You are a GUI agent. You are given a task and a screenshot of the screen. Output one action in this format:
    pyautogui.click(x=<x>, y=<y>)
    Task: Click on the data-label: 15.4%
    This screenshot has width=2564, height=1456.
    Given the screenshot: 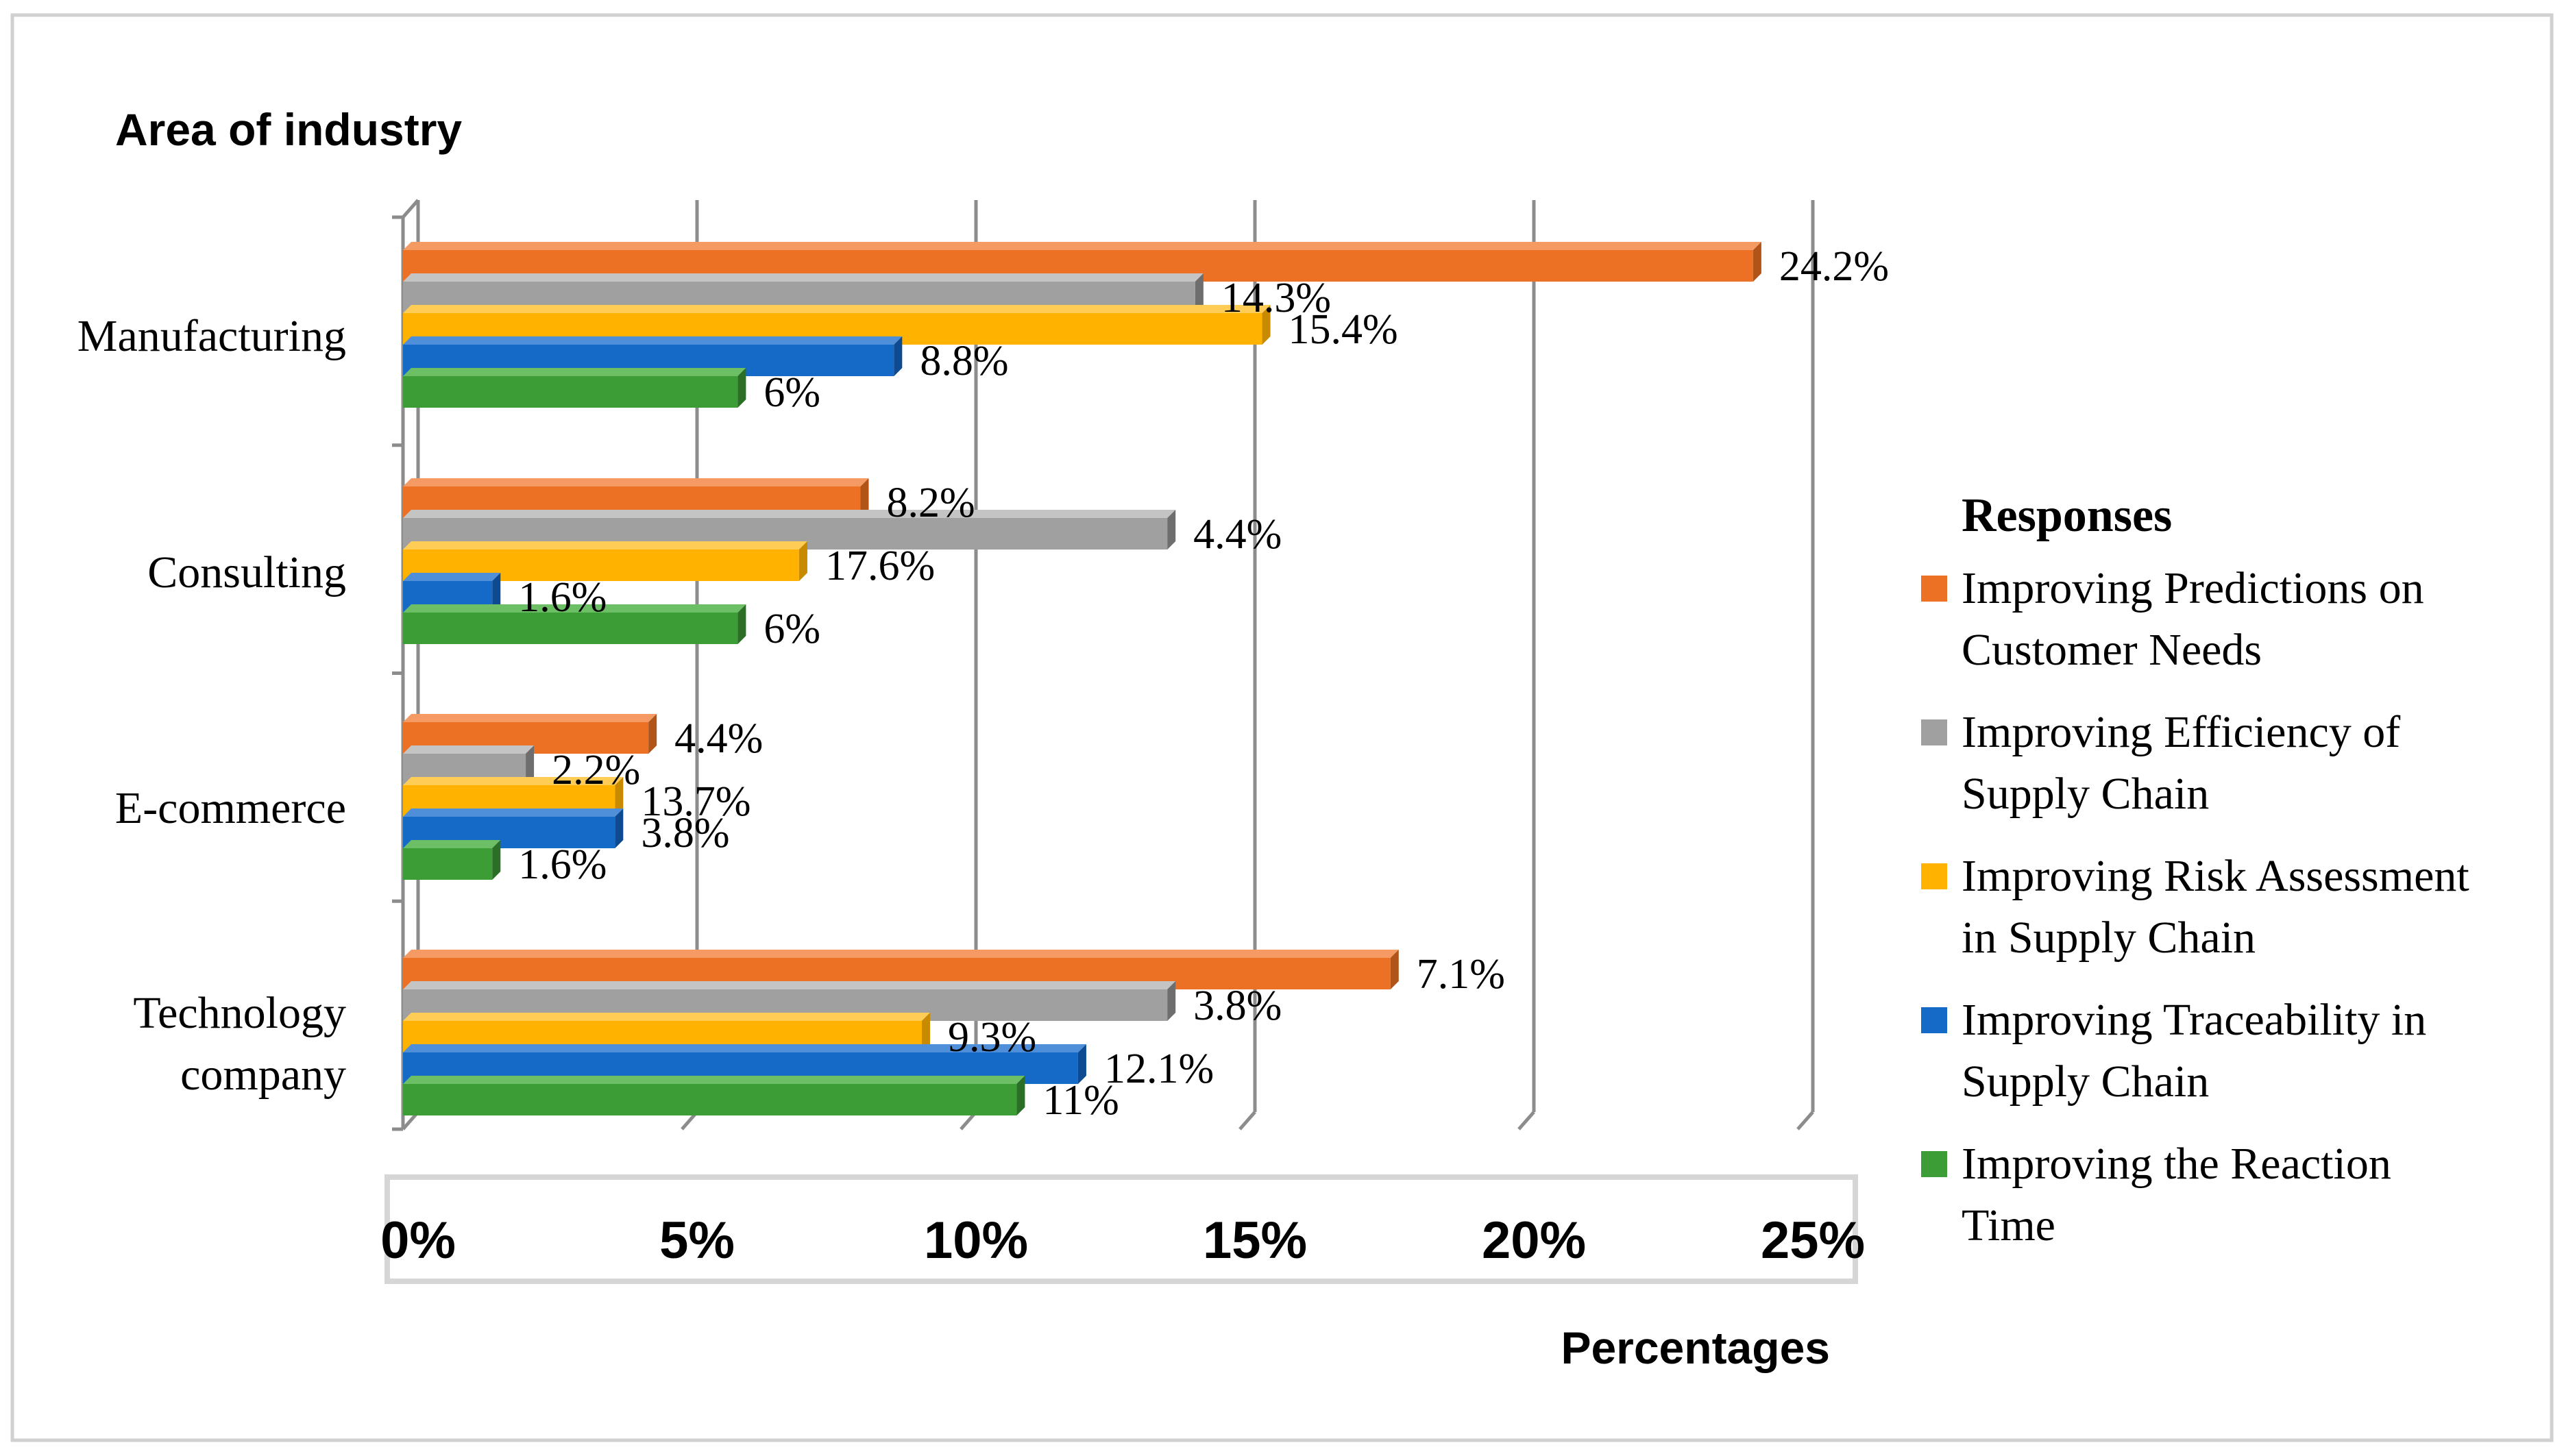 What is the action you would take?
    pyautogui.click(x=1343, y=329)
    